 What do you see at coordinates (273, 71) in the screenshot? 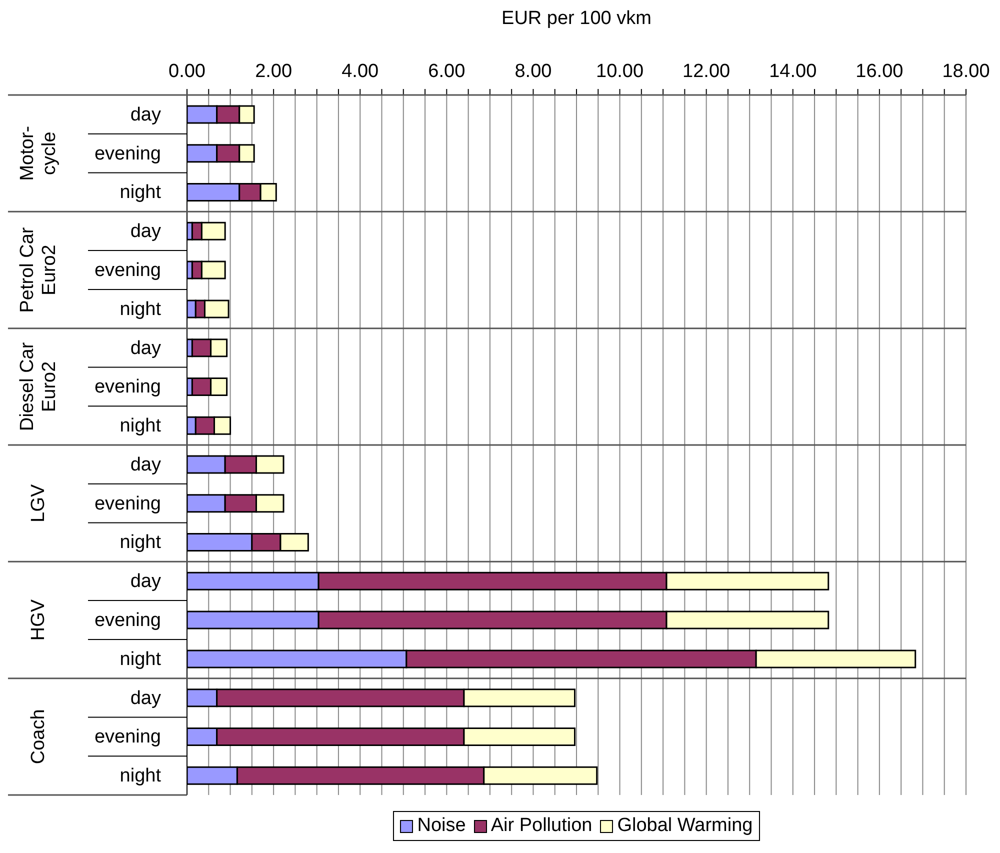
I see `x-tick-label: 2.00` at bounding box center [273, 71].